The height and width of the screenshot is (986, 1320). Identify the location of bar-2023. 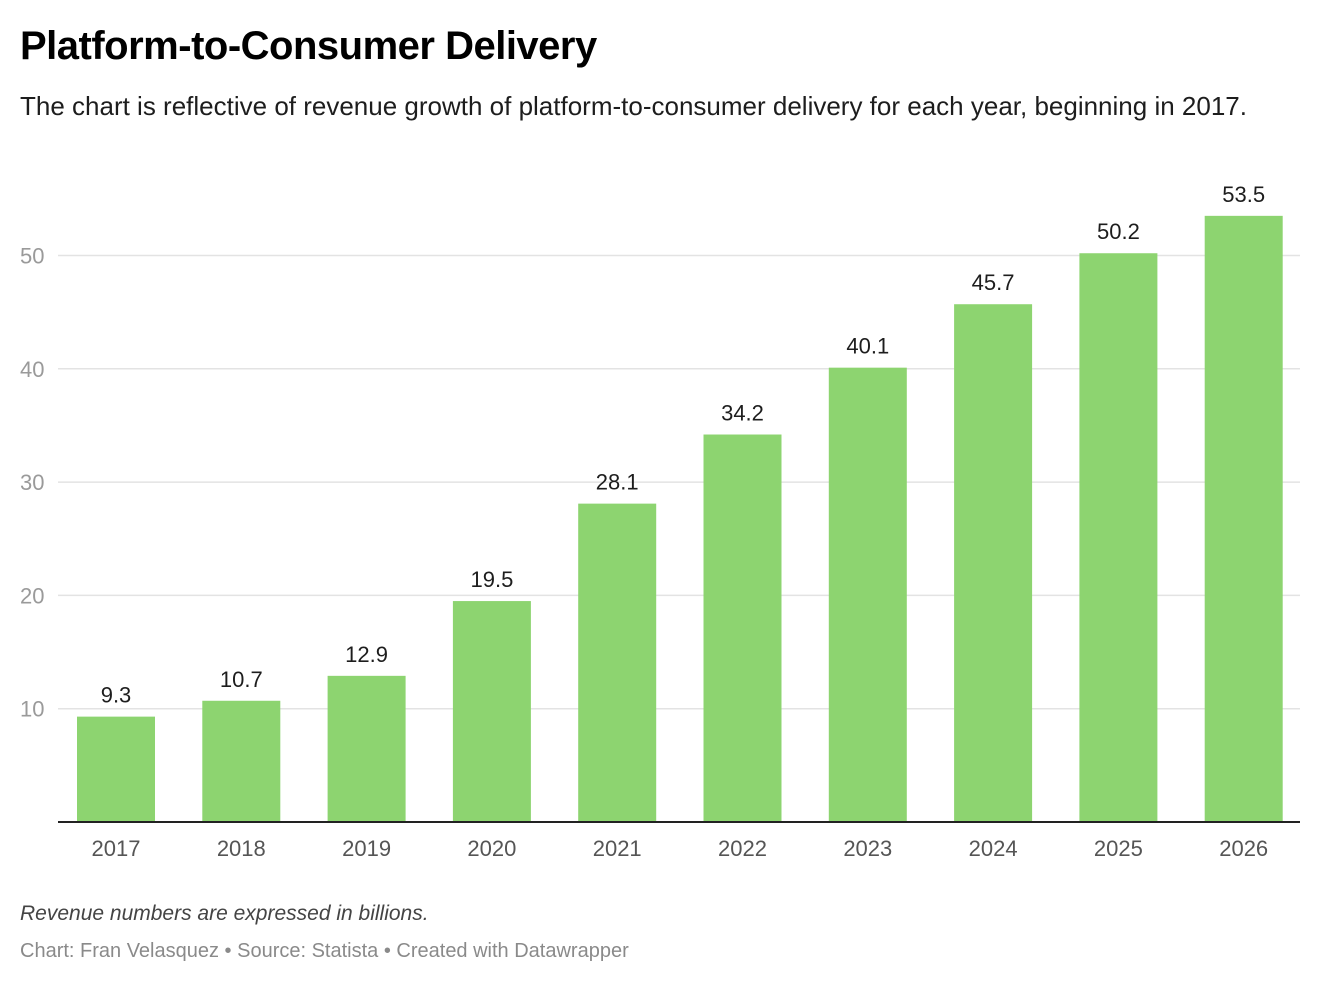
(867, 594).